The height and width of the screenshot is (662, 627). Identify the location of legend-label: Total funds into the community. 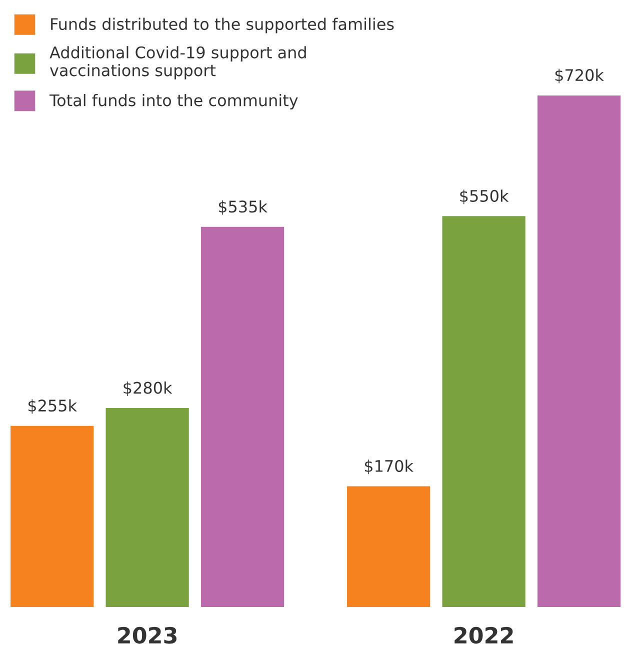
(173, 102).